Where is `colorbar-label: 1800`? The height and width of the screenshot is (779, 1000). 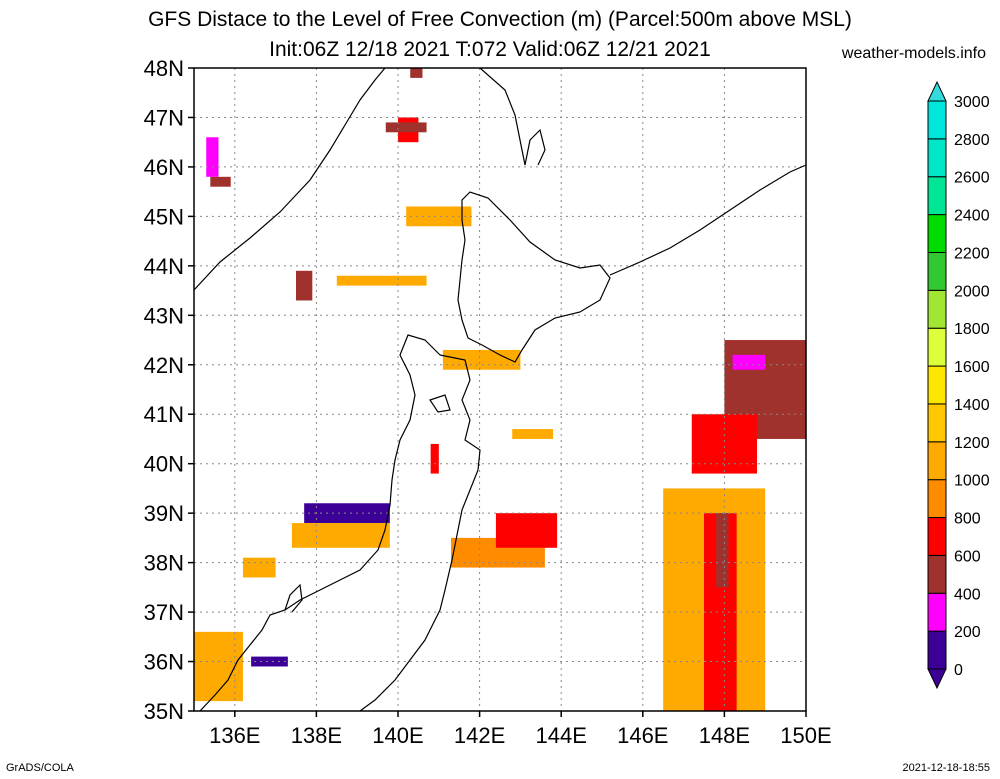
colorbar-label: 1800 is located at coordinates (972, 329).